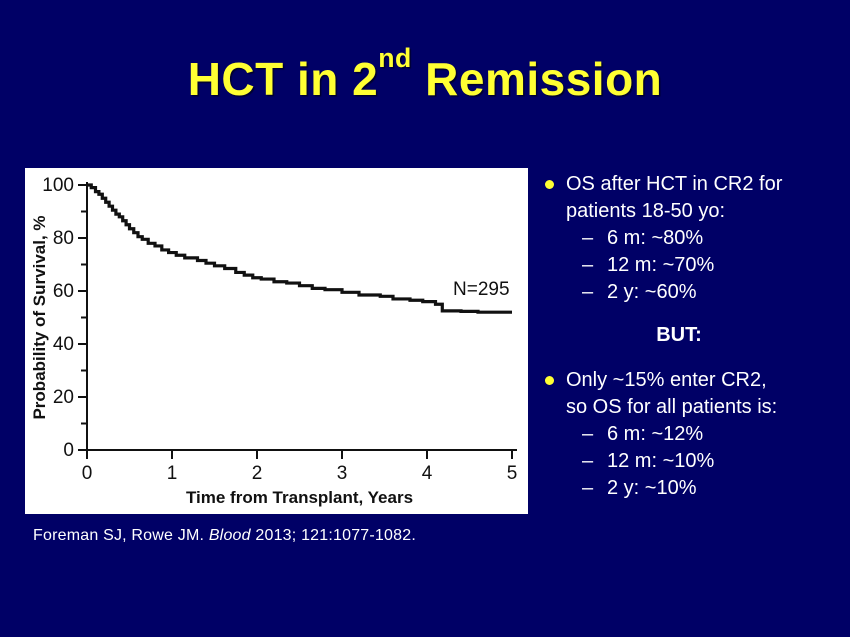 Image resolution: width=850 pixels, height=637 pixels. What do you see at coordinates (537, 79) in the screenshot?
I see `title-text-2: Remission` at bounding box center [537, 79].